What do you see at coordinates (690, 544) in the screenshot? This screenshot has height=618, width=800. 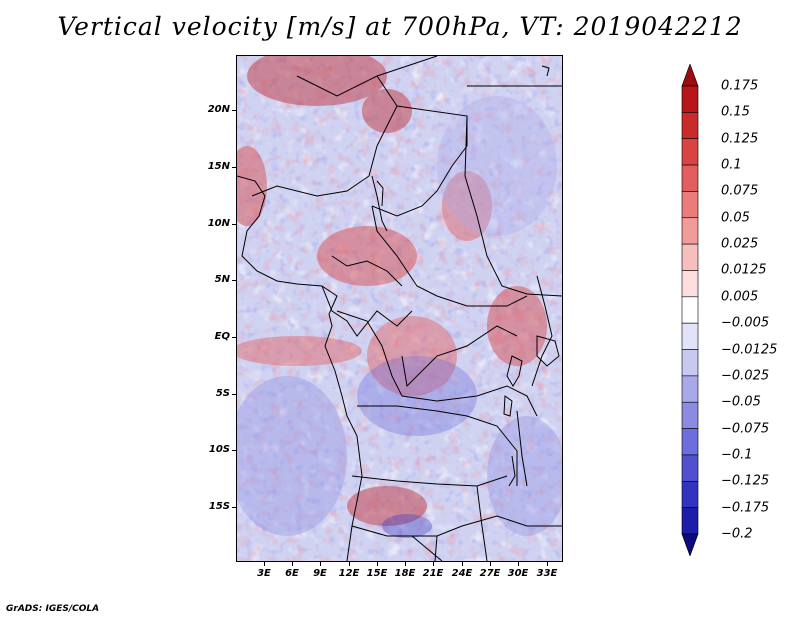 I see `colorbar-bottom-arrow` at bounding box center [690, 544].